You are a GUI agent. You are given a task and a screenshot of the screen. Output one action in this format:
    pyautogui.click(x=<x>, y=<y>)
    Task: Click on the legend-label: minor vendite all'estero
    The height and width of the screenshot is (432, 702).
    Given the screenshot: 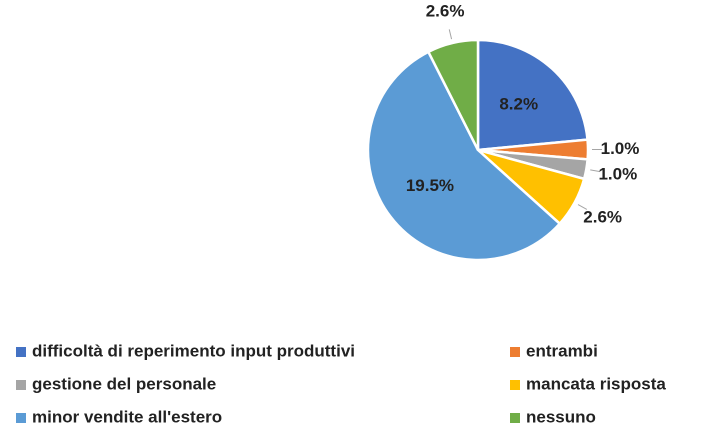 What is the action you would take?
    pyautogui.click(x=127, y=416)
    